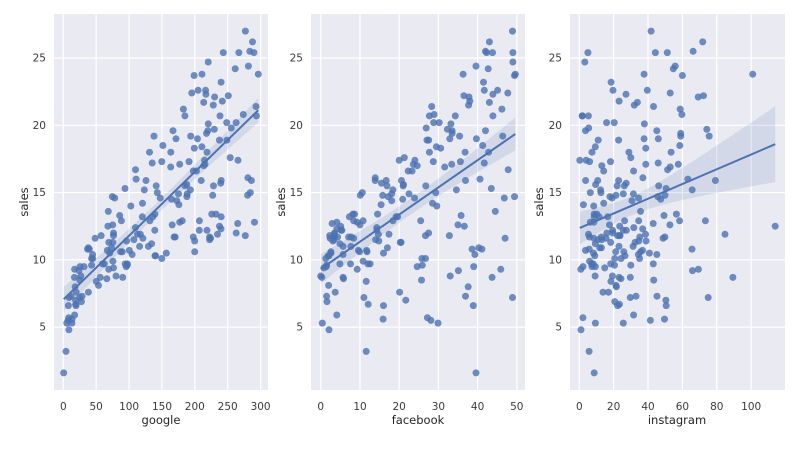  I want to click on x-tick-label: 50, so click(96, 407).